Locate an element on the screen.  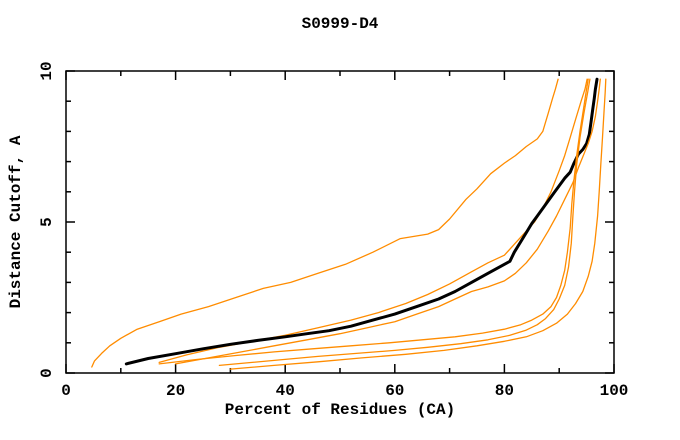
x-tick-label: 20 is located at coordinates (175, 391).